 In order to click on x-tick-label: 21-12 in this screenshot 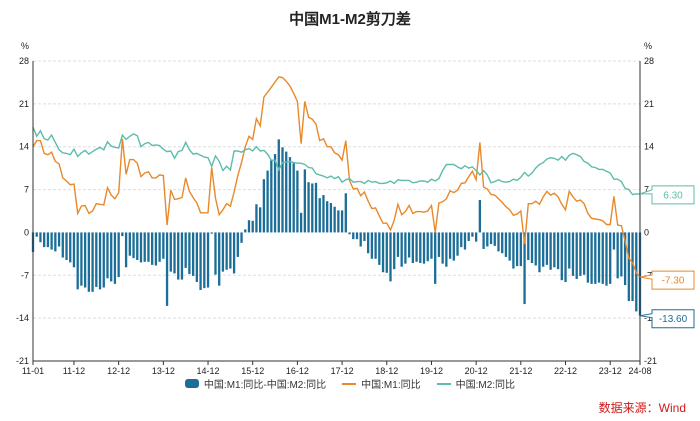, I will do `click(520, 371)`.